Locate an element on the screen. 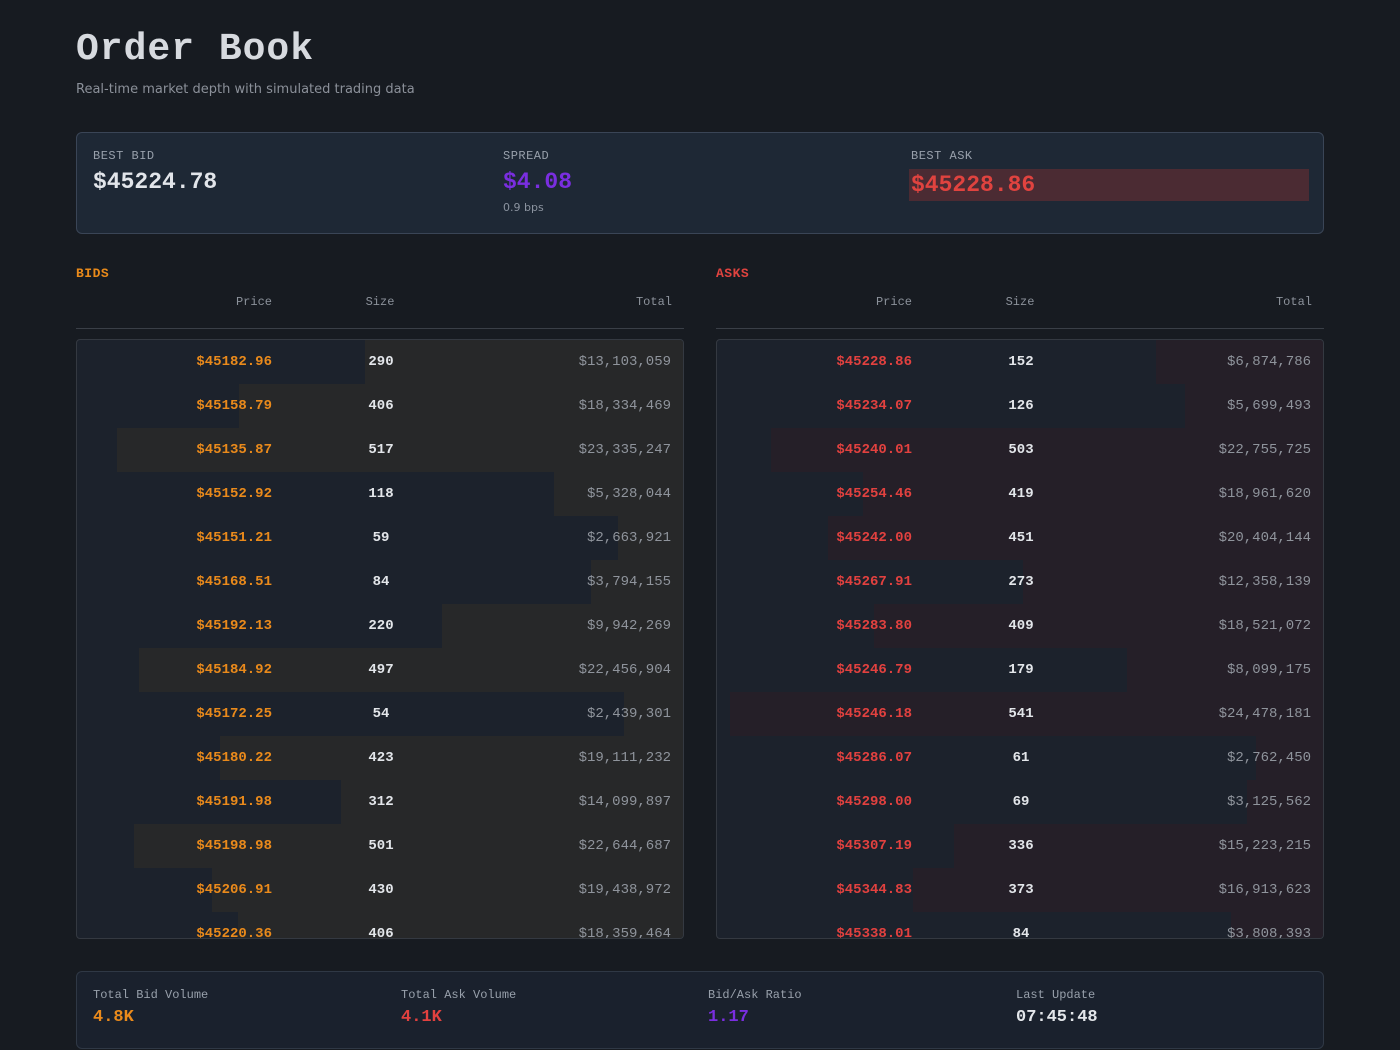  asks-row: $45267.91 273 $12,358,139 is located at coordinates (1020, 582).